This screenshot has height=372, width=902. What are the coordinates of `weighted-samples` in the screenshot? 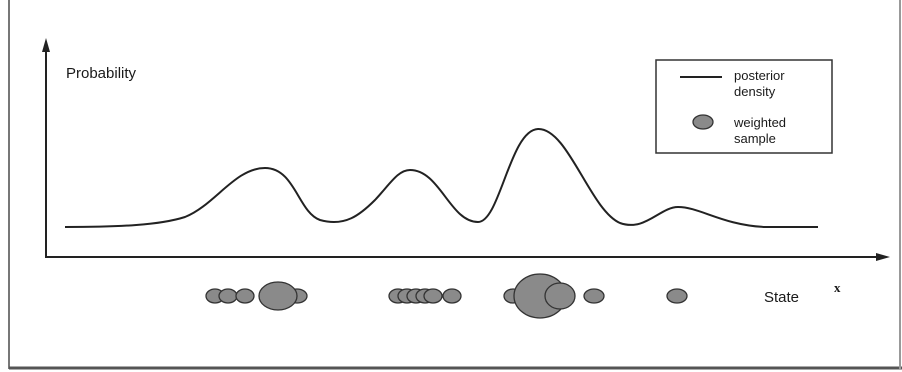 It's located at (446, 296).